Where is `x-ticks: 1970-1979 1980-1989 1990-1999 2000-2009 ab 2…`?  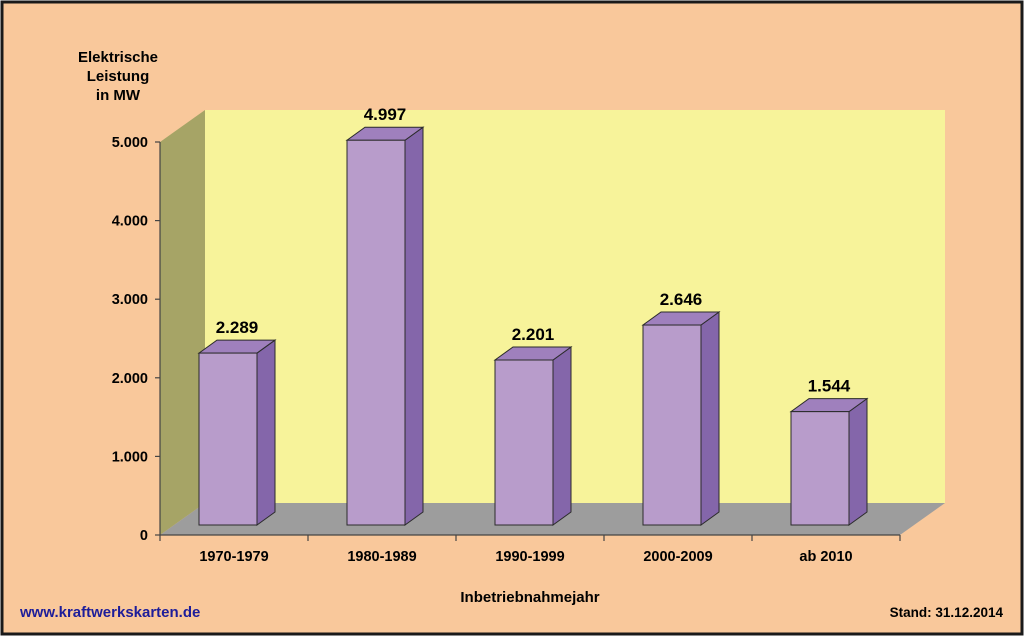 x-ticks: 1970-1979 1980-1989 1990-1999 2000-2009 ab 2… is located at coordinates (530, 550).